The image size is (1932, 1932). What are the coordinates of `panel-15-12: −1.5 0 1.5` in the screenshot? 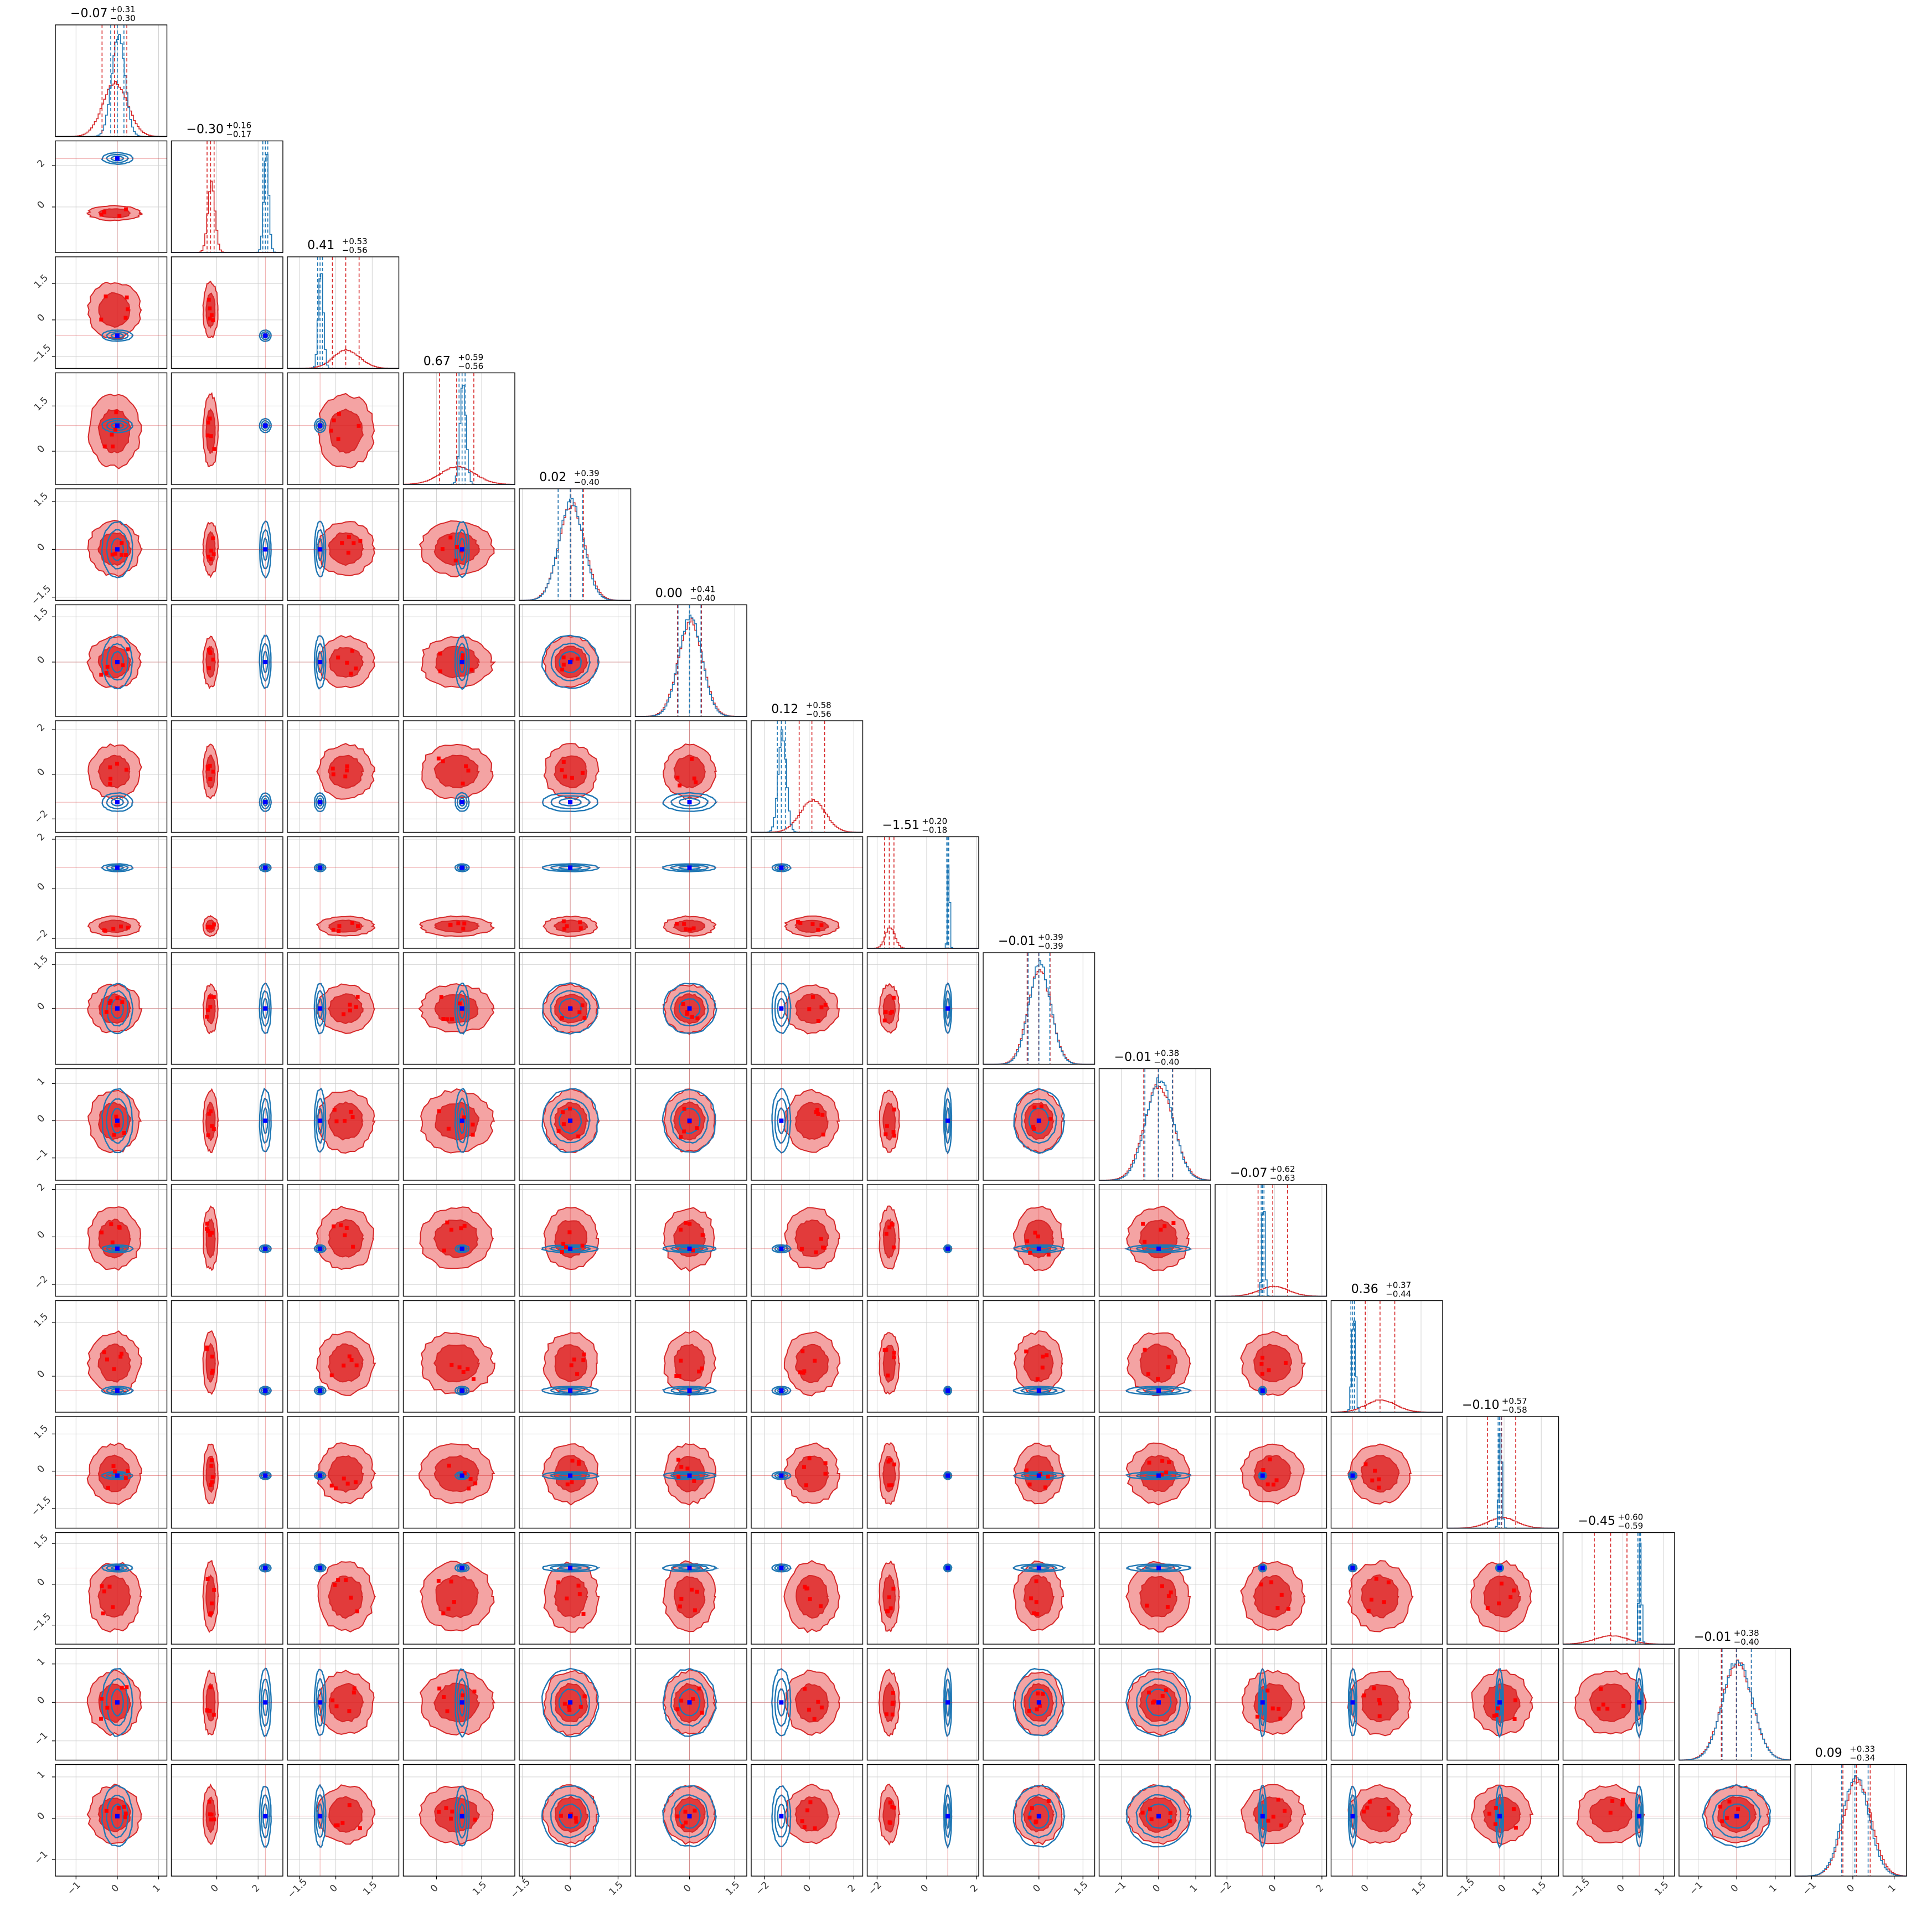 It's located at (1503, 1832).